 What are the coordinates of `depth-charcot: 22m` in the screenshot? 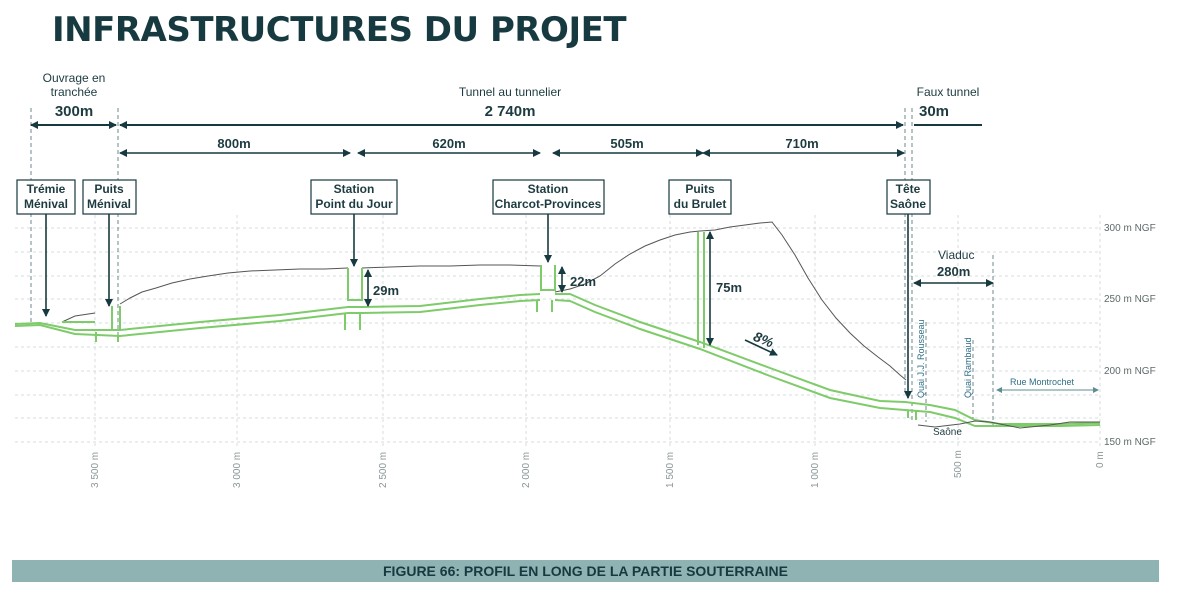 It's located at (583, 281).